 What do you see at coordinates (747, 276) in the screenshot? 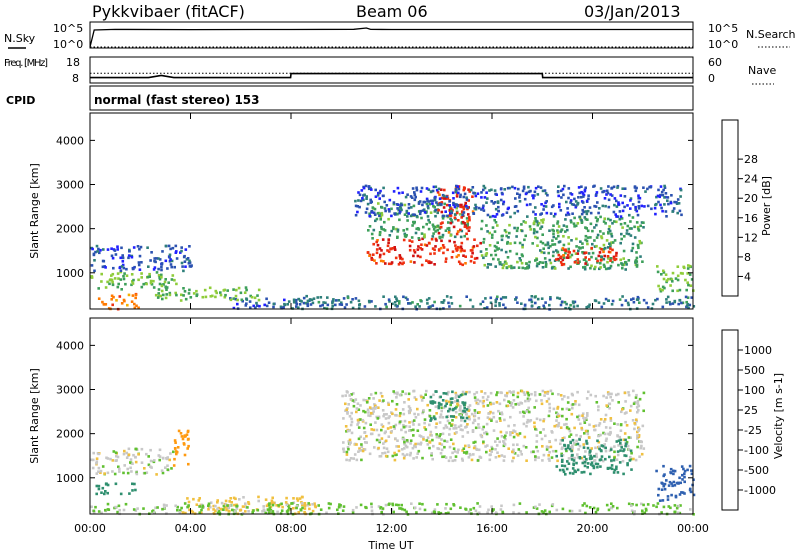
I see `colorbar-tick-label: 4` at bounding box center [747, 276].